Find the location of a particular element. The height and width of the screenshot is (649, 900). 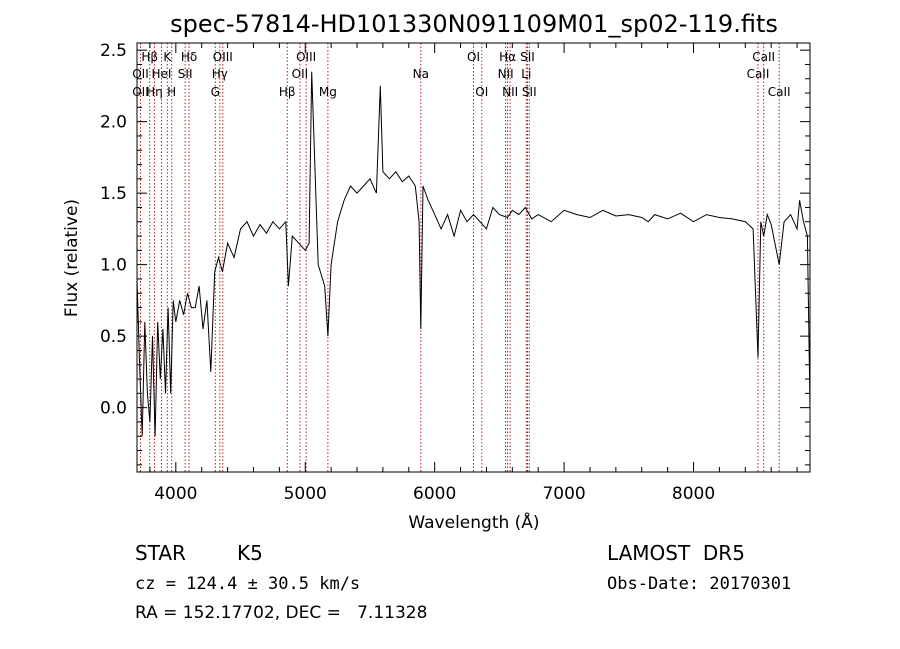

x-tick-label: 7000 is located at coordinates (563, 494).